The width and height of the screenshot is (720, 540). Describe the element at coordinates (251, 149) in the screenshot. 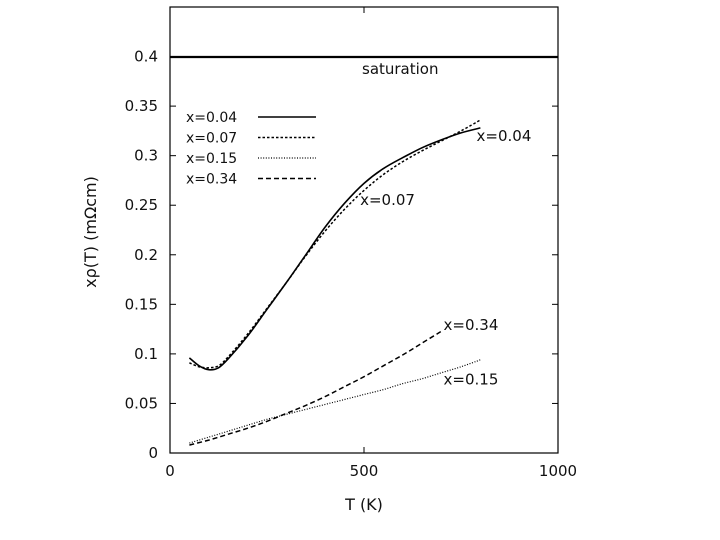

I see `legend: x=0.04 x=0.07 x=0.15 x=0.34` at that location.